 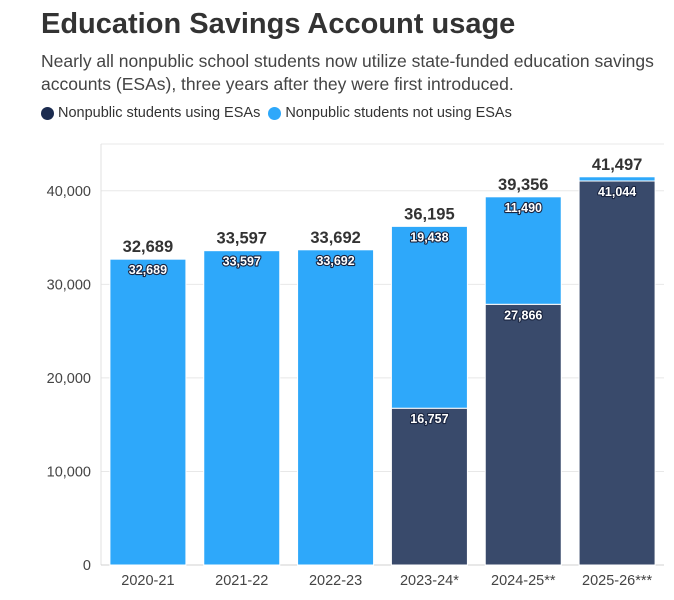 I want to click on legend-label-using-esas: Nonpublic students using ESAs, so click(x=159, y=113).